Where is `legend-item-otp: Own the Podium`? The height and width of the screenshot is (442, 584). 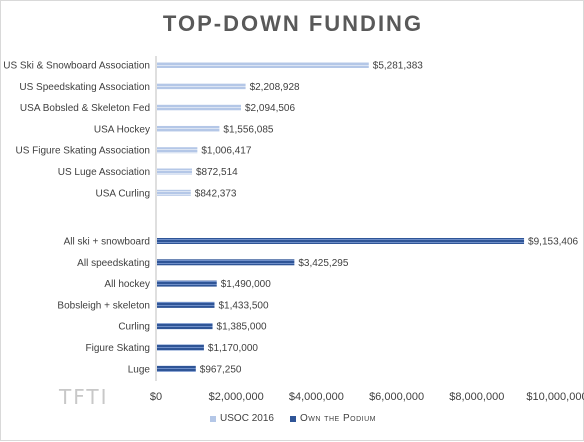 legend-item-otp: Own the Podium is located at coordinates (332, 418).